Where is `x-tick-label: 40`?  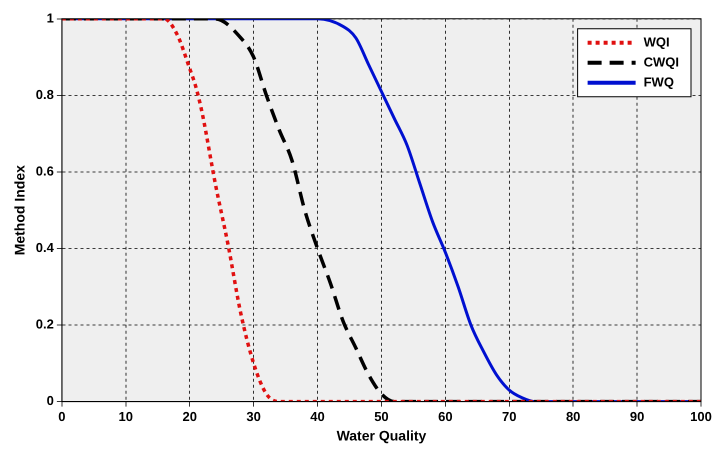
x-tick-label: 40 is located at coordinates (317, 416).